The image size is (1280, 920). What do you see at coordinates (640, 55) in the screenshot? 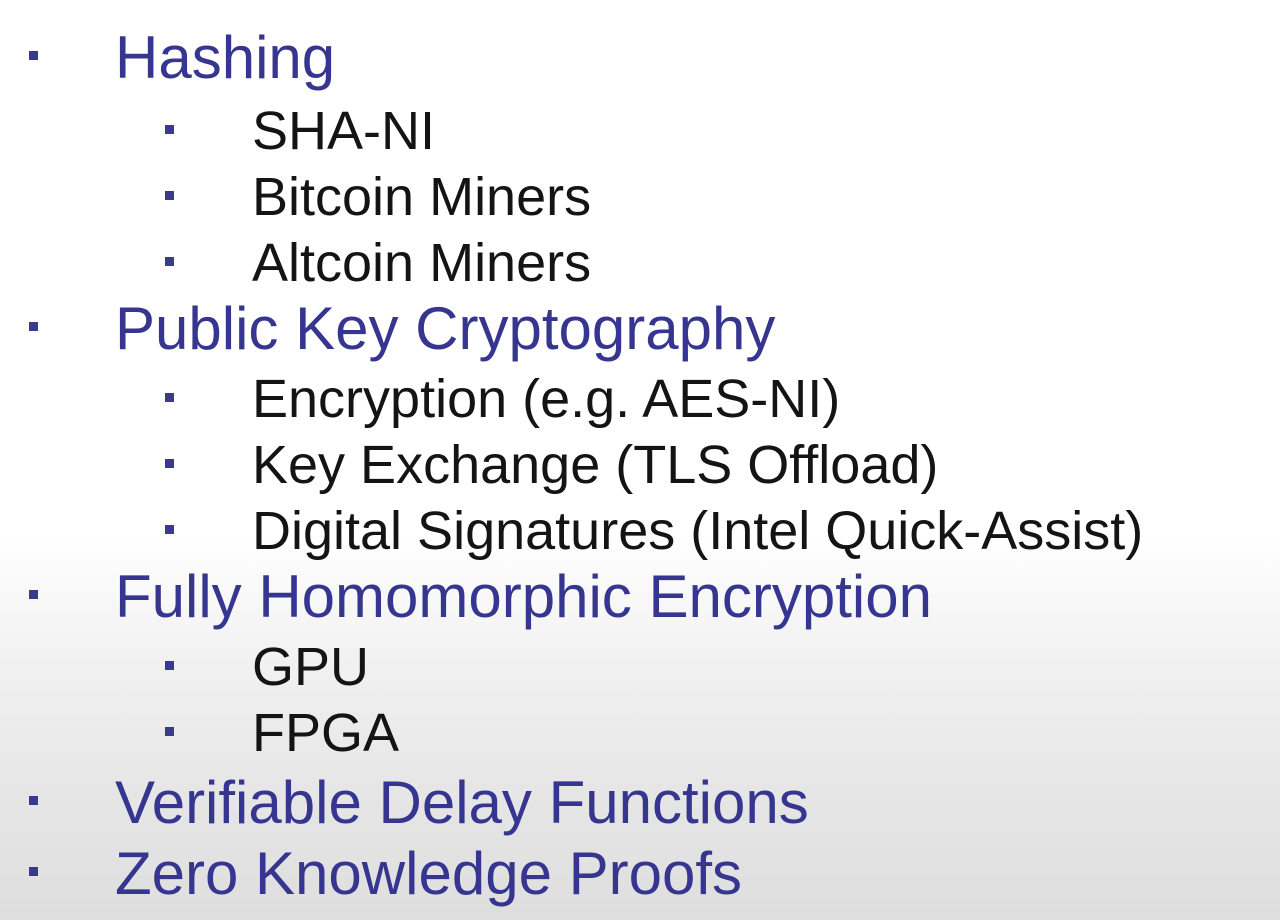
I see `list-item: Hashing` at bounding box center [640, 55].